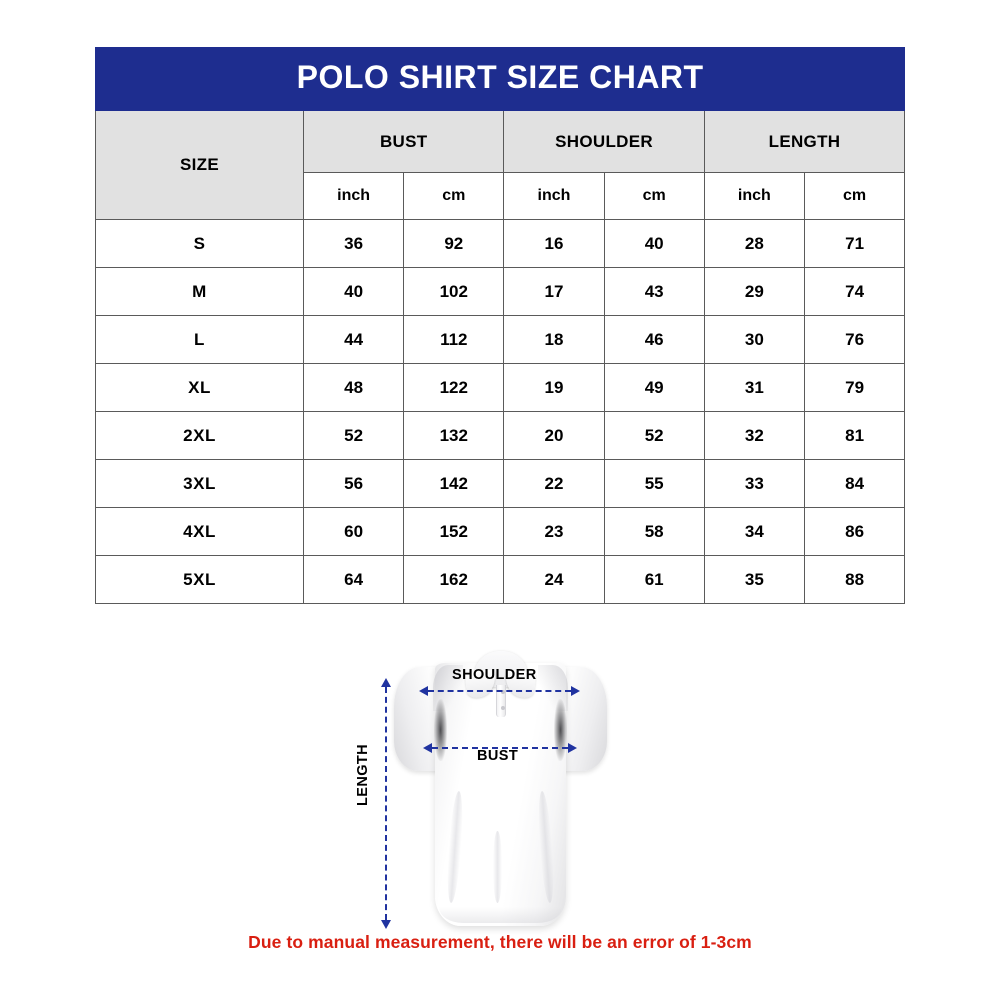 This screenshot has height=1000, width=1000. What do you see at coordinates (386, 803) in the screenshot?
I see `length-measurement-arrow` at bounding box center [386, 803].